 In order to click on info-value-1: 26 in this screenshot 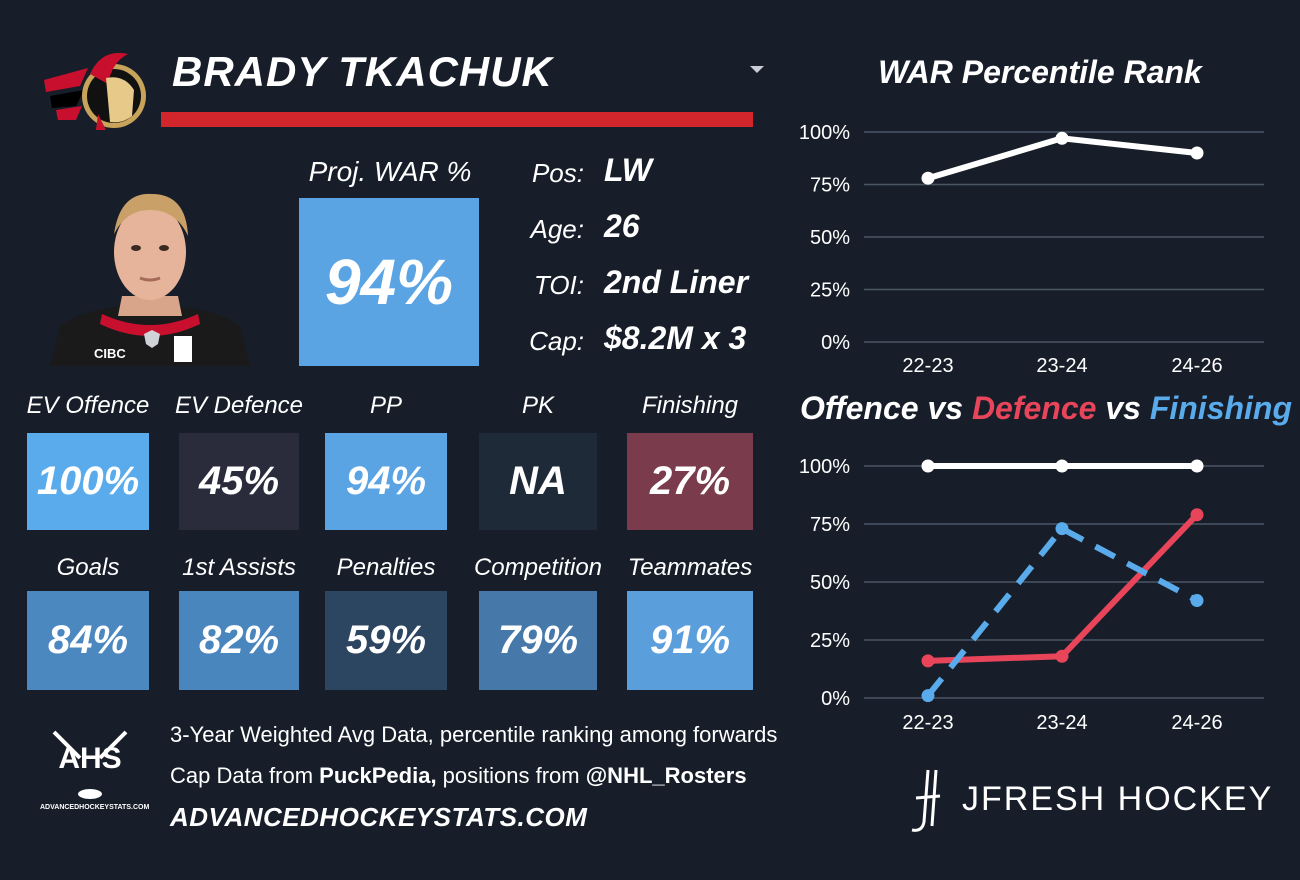, I will do `click(622, 226)`.